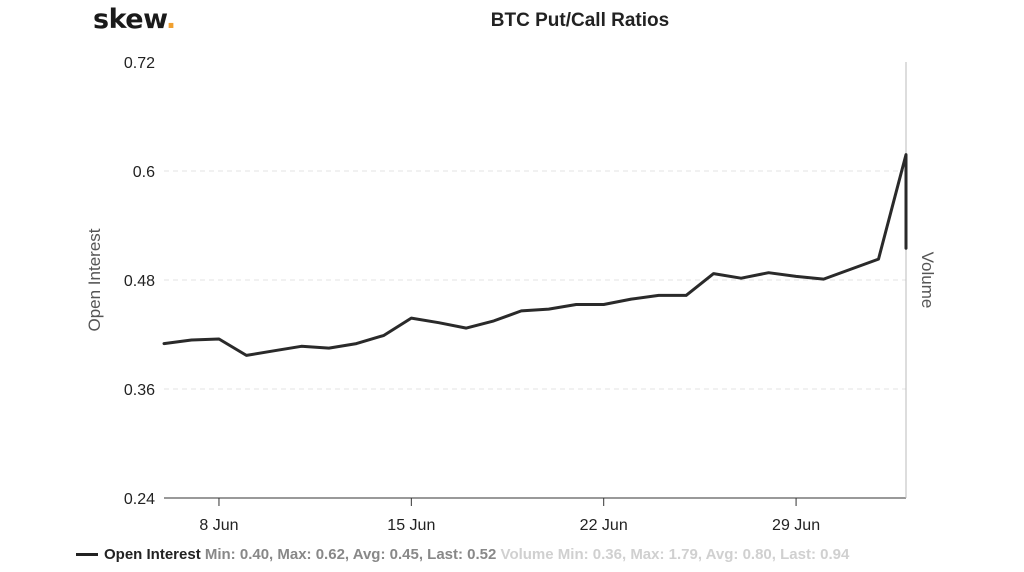 This screenshot has height=572, width=1024. What do you see at coordinates (144, 172) in the screenshot?
I see `y-tick-label: 0.6` at bounding box center [144, 172].